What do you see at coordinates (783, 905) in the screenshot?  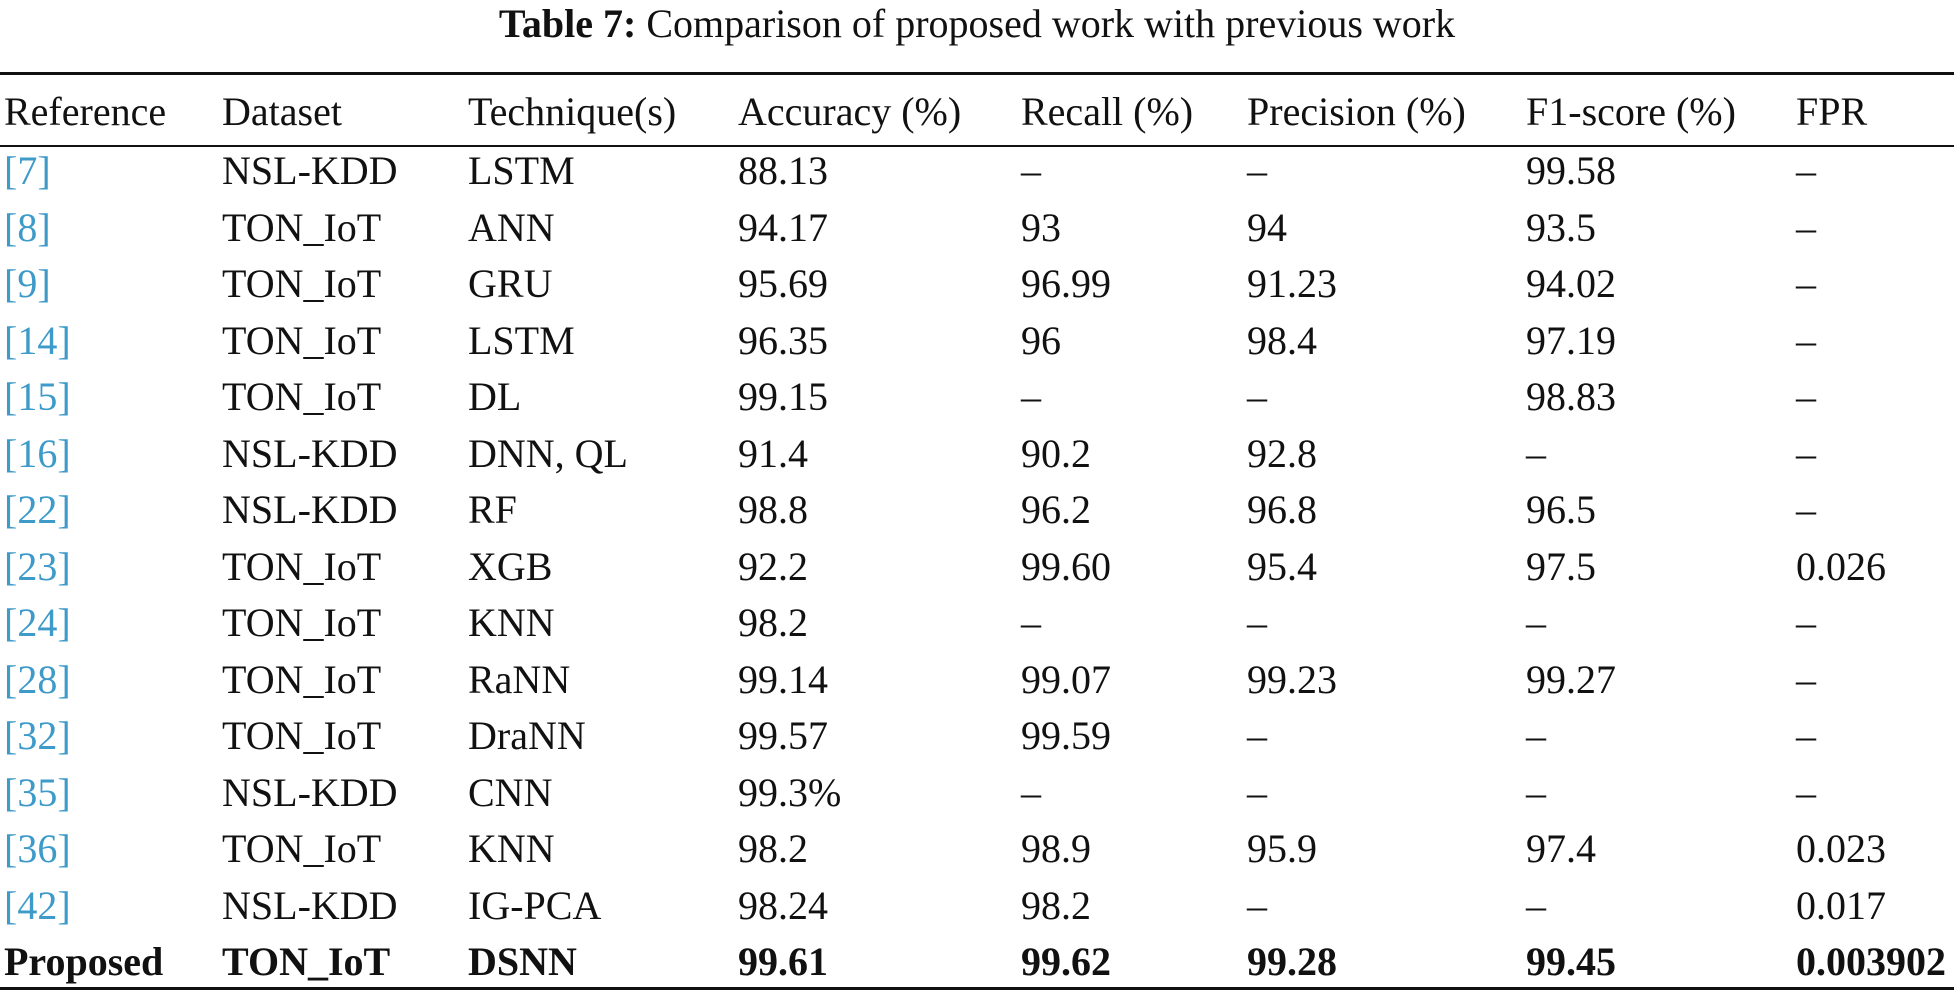 I see `accuracy-cell: 98.24` at bounding box center [783, 905].